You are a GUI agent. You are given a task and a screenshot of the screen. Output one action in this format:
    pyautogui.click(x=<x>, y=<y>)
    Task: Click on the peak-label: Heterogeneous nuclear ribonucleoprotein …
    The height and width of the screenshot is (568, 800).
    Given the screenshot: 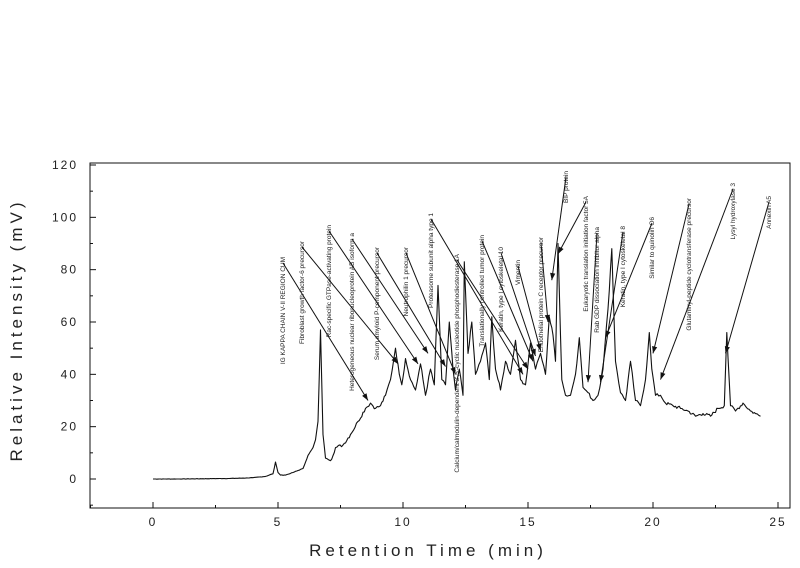 What is the action you would take?
    pyautogui.click(x=352, y=312)
    